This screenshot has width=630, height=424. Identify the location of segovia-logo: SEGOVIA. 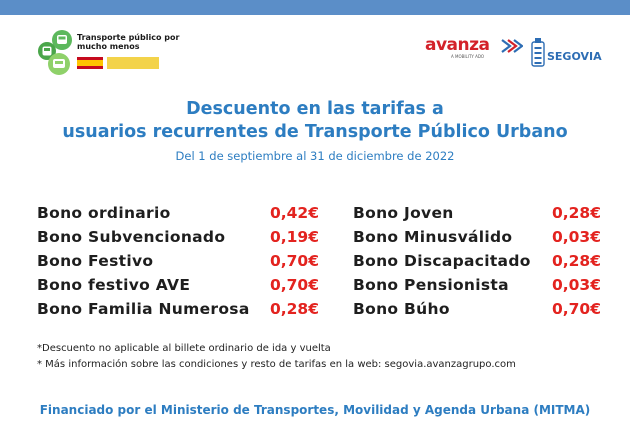
(571, 55).